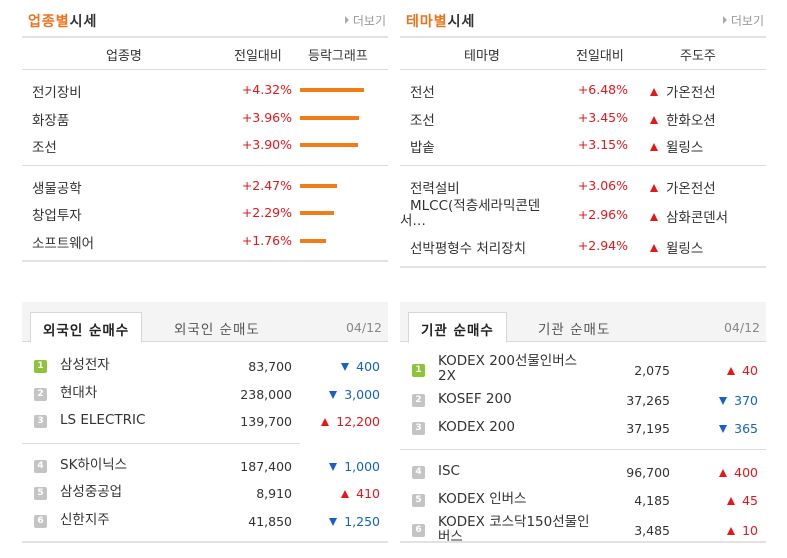 The image size is (787, 558). What do you see at coordinates (564, 213) in the screenshot?
I see `theme-row: MLCC(적층세라믹콘덴 서… +2.96% 삼화콘덴서` at bounding box center [564, 213].